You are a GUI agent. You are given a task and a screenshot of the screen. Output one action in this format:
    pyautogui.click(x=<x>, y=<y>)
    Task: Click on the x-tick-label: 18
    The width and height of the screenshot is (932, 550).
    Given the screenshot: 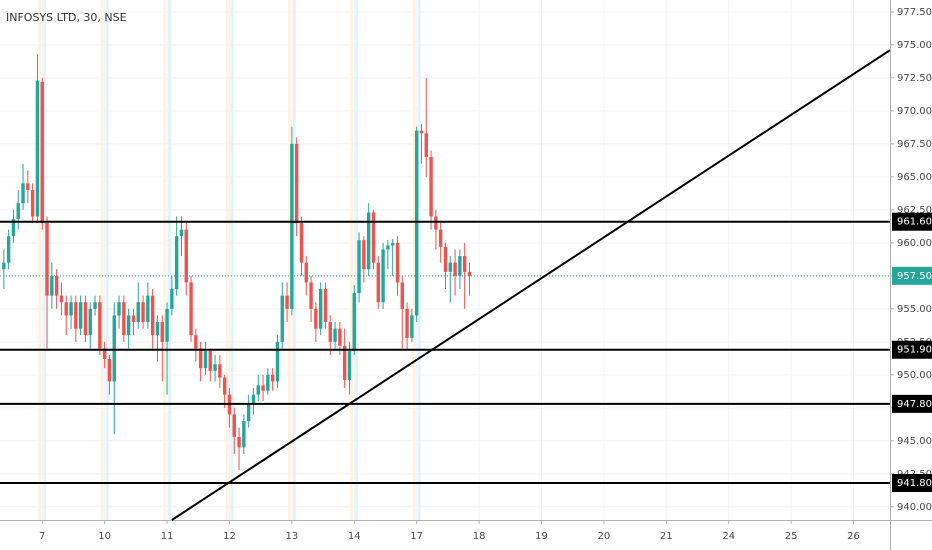 What is the action you would take?
    pyautogui.click(x=479, y=536)
    